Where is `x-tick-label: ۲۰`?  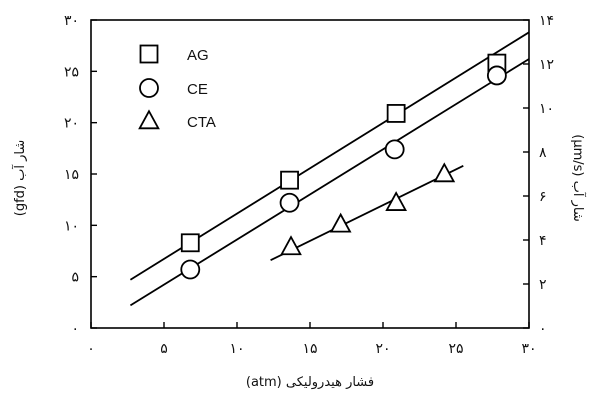 x-tick-label: ۲۰ is located at coordinates (382, 349).